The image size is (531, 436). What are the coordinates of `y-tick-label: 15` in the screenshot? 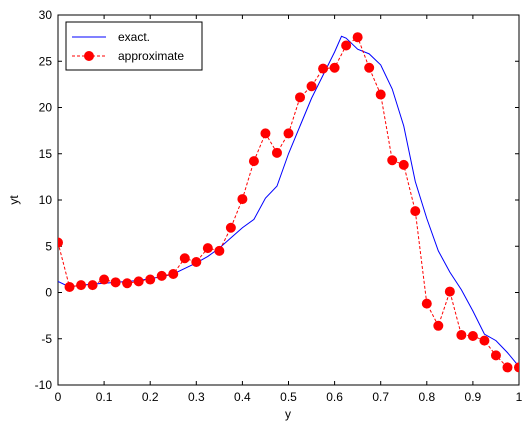 It's located at (46, 154).